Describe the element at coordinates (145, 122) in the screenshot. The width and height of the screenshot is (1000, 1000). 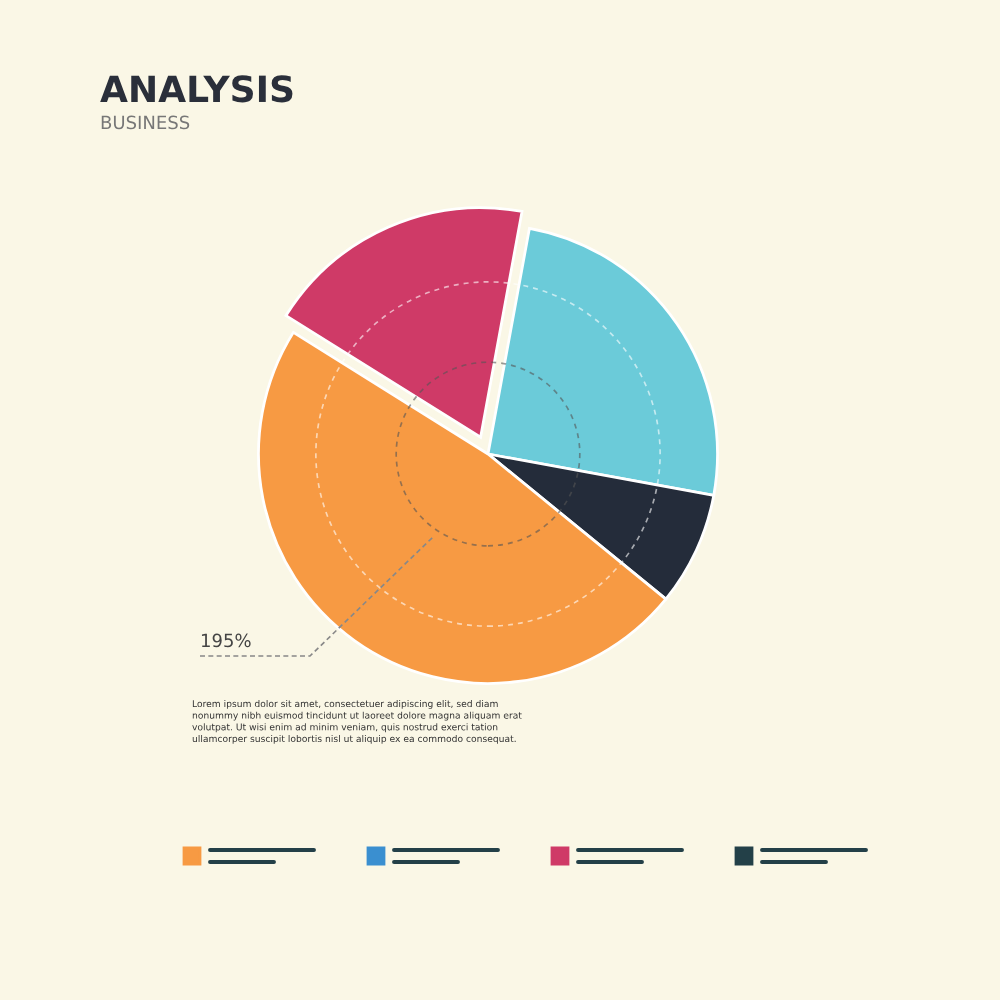
I see `chart-subtitle: BUSINESS` at that location.